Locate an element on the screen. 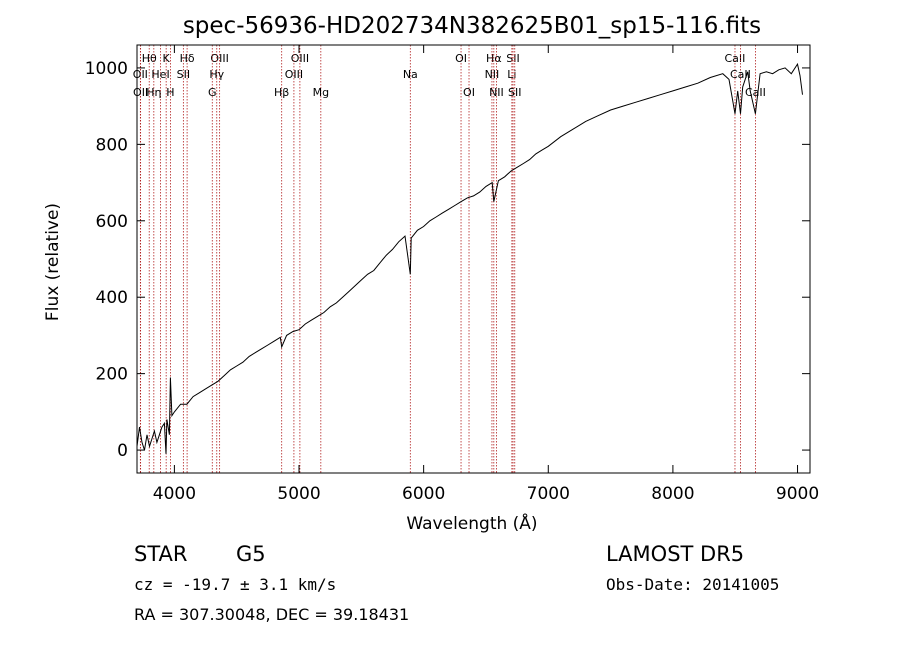 The height and width of the screenshot is (649, 900). x-axis-label: Wavelength (Å) is located at coordinates (471, 523).